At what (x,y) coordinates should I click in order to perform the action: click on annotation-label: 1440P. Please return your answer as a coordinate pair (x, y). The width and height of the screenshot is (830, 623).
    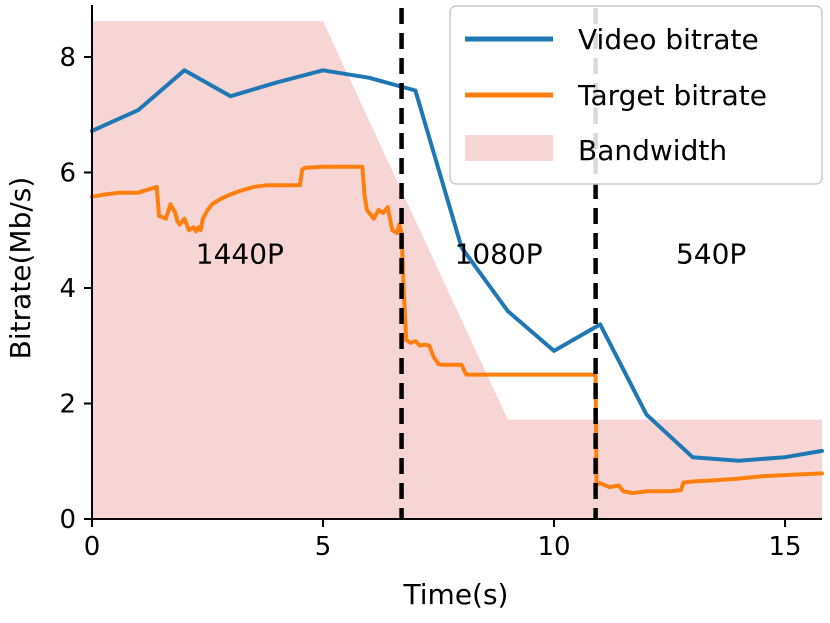
    Looking at the image, I should click on (240, 253).